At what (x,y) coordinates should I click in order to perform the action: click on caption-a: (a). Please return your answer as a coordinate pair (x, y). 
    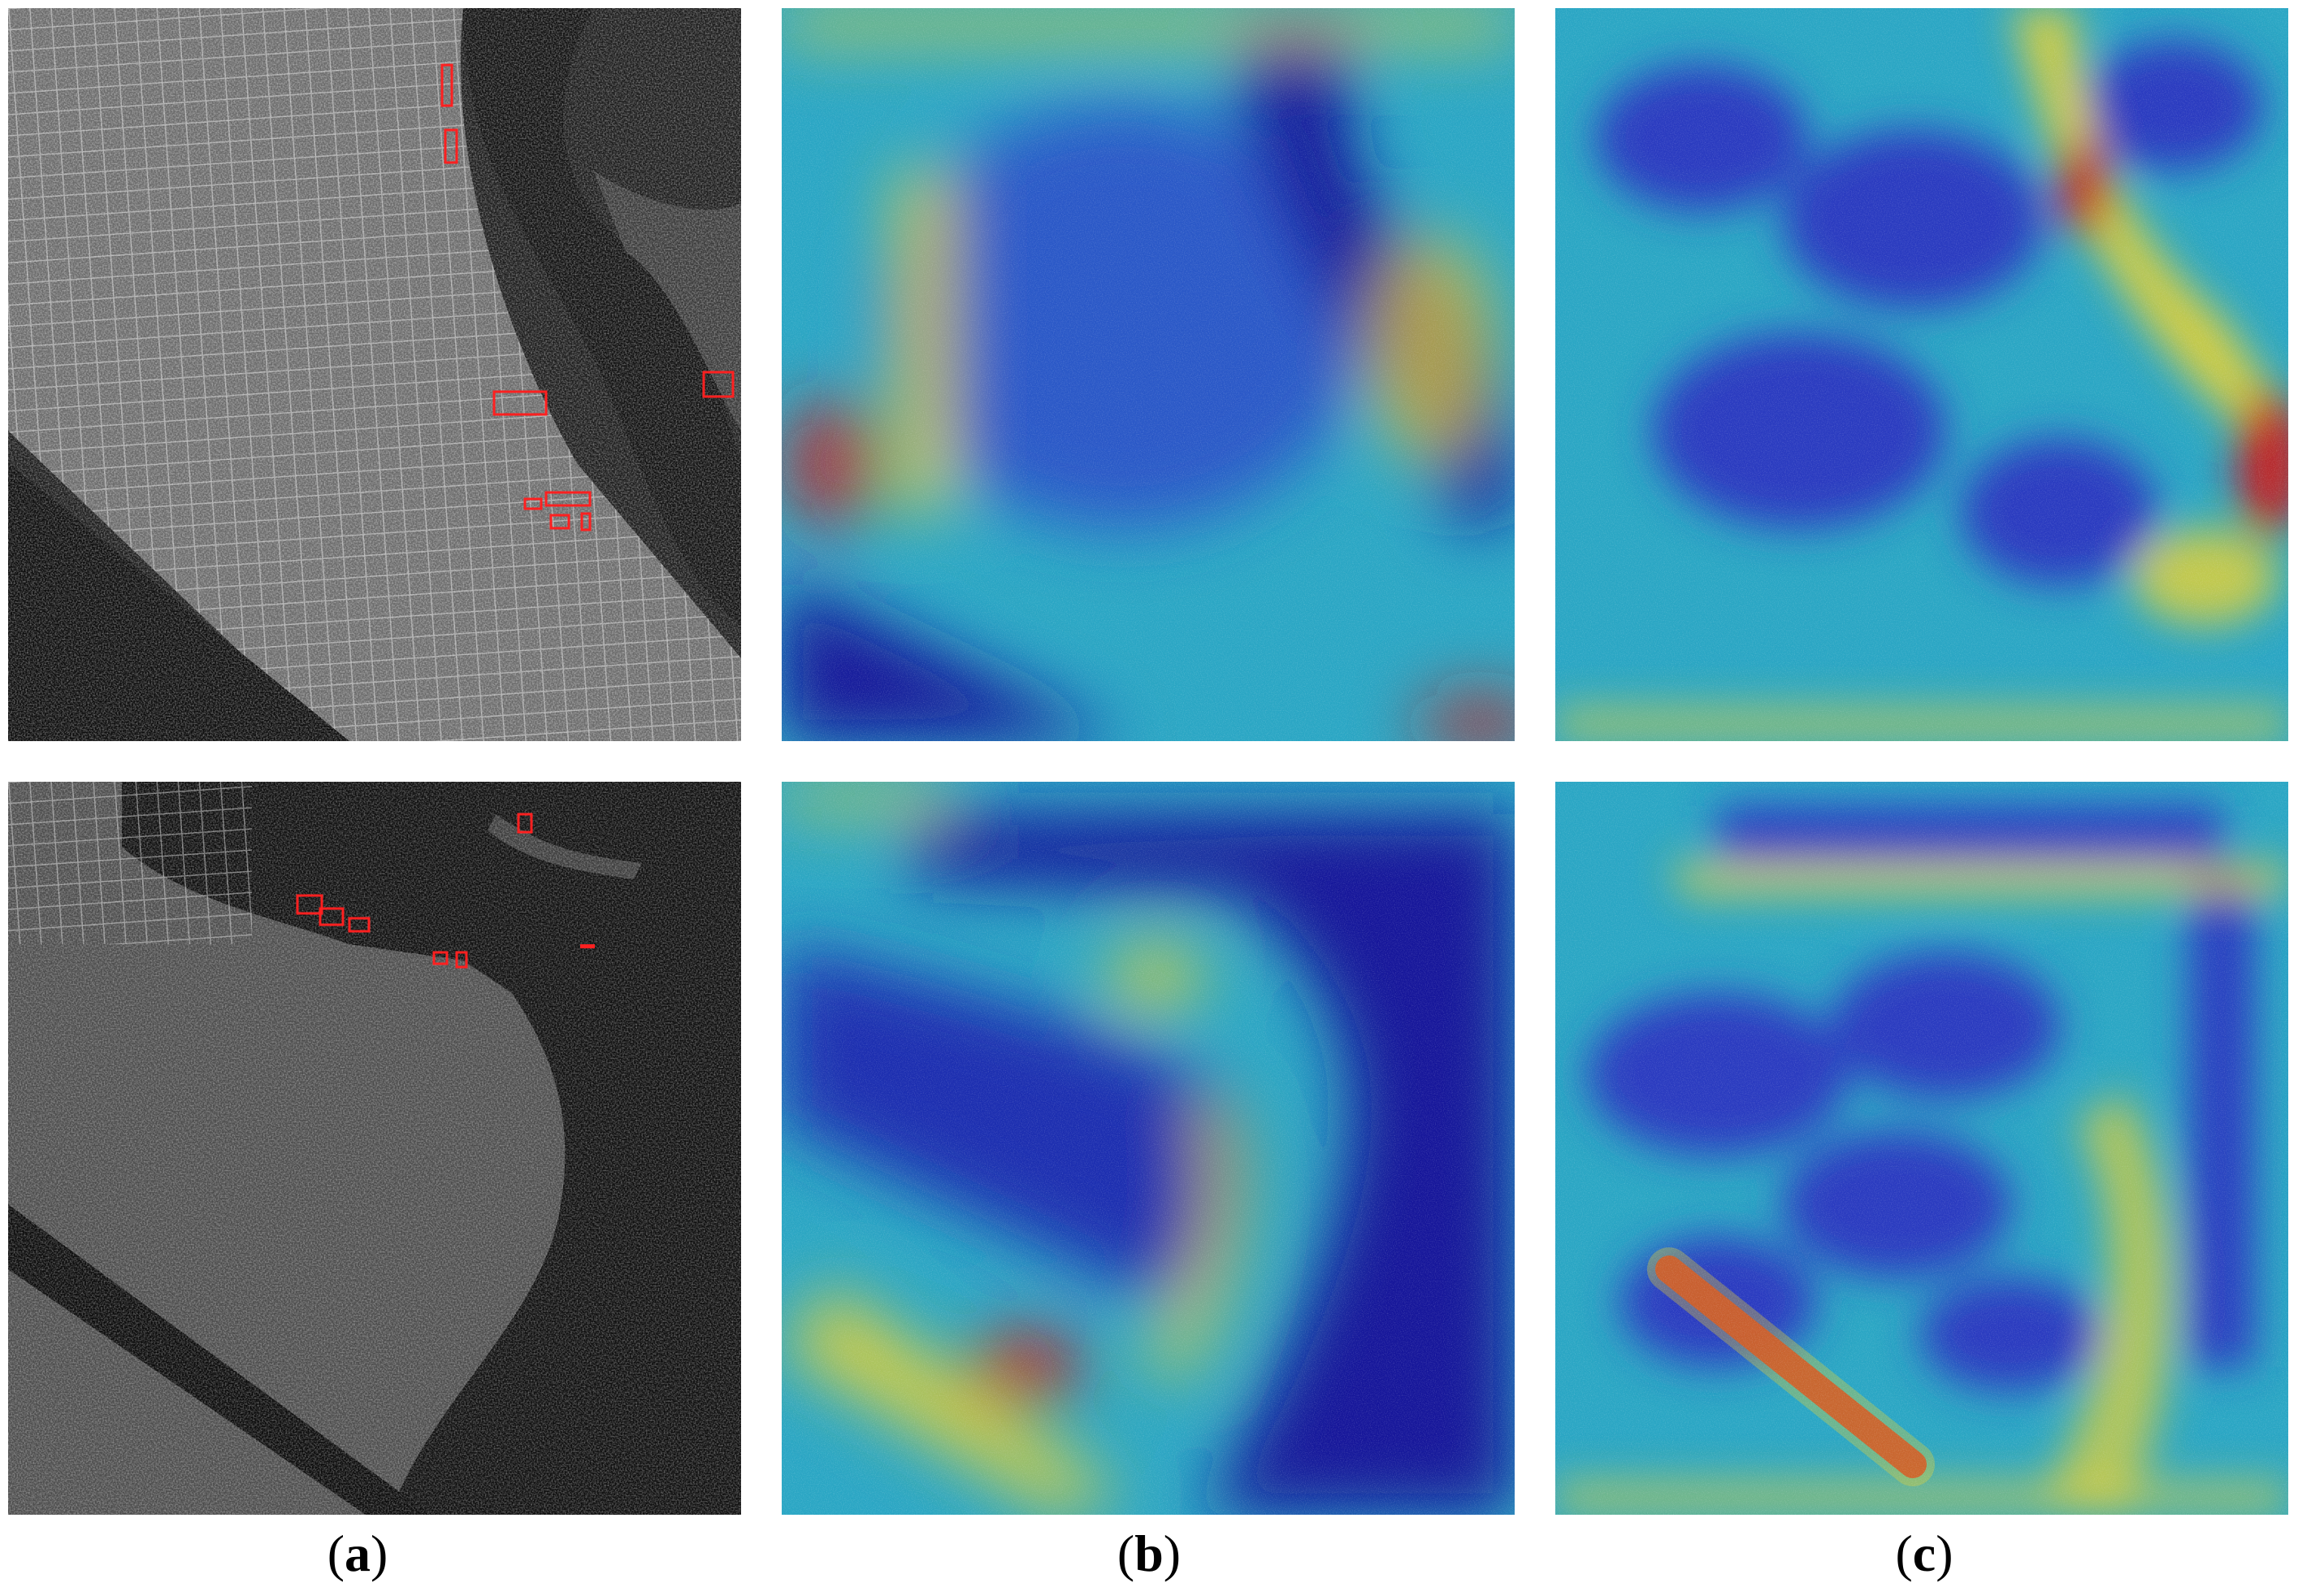
    Looking at the image, I should click on (357, 1553).